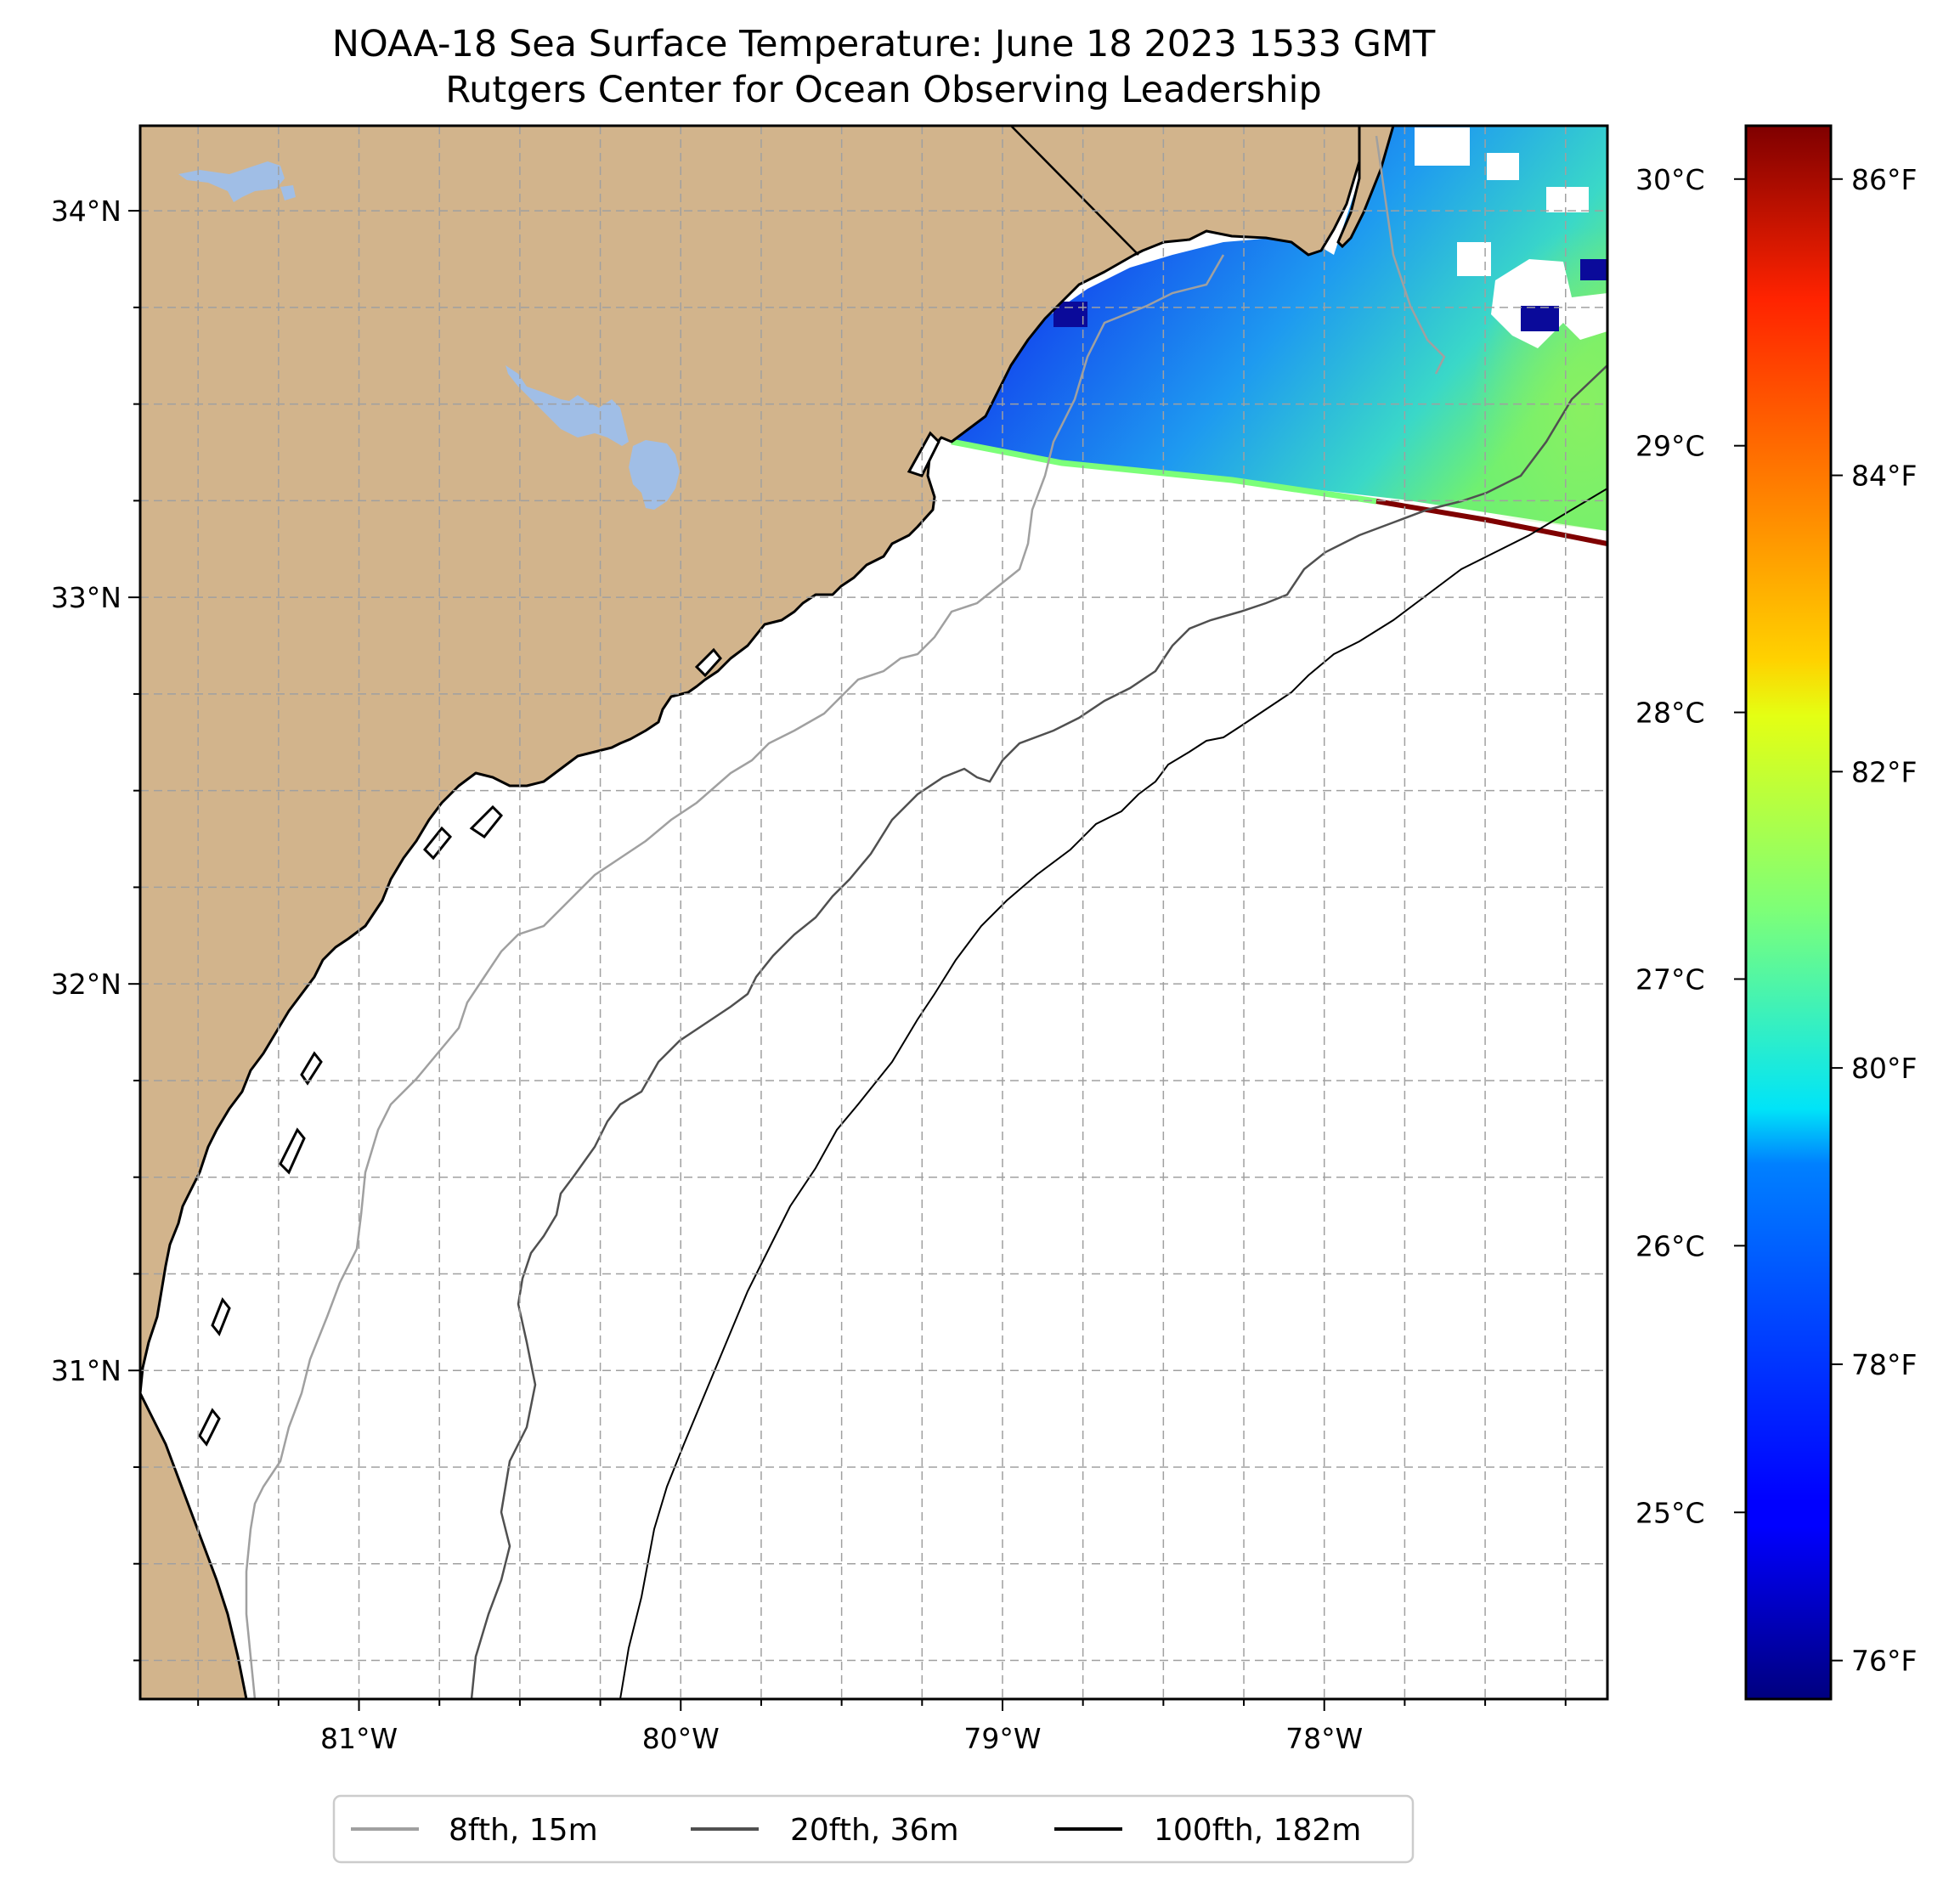 The width and height of the screenshot is (1960, 1880). Describe the element at coordinates (1884, 1662) in the screenshot. I see `fahrenheit-tick-label: 76°F` at that location.